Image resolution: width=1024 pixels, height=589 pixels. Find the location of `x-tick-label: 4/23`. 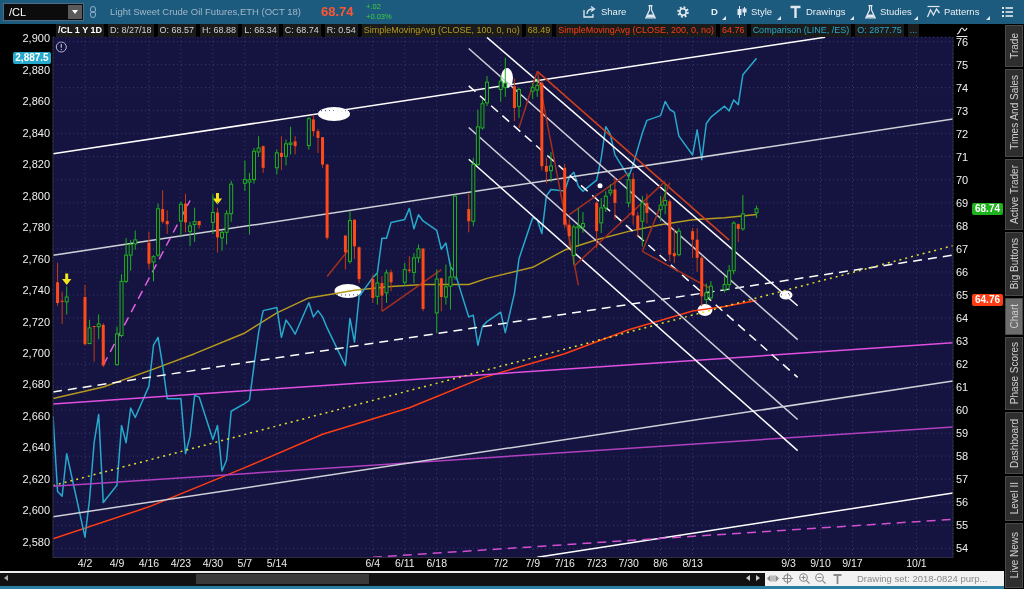

x-tick-label: 4/23 is located at coordinates (181, 562).